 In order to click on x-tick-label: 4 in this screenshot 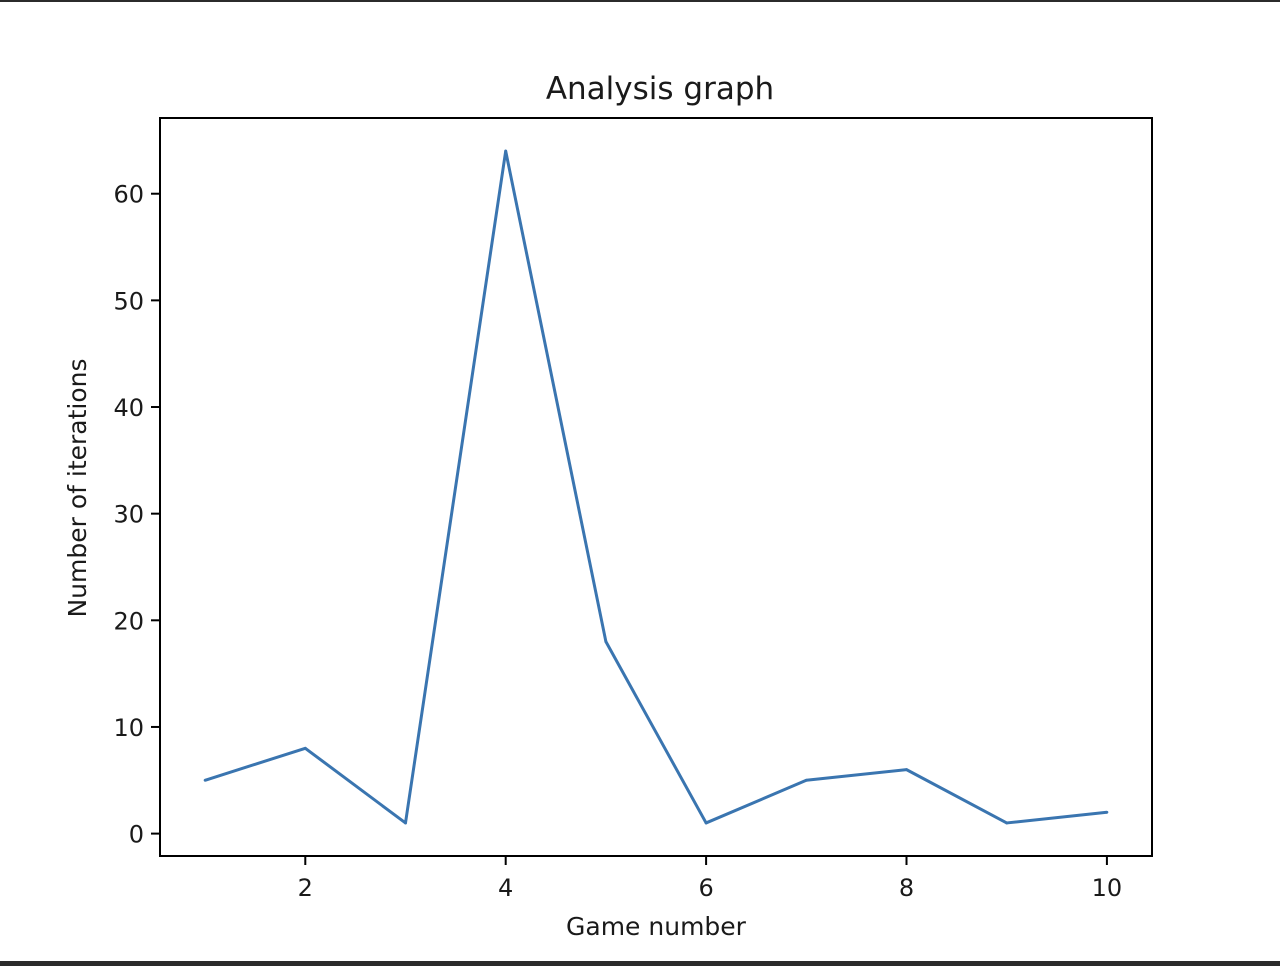, I will do `click(505, 888)`.